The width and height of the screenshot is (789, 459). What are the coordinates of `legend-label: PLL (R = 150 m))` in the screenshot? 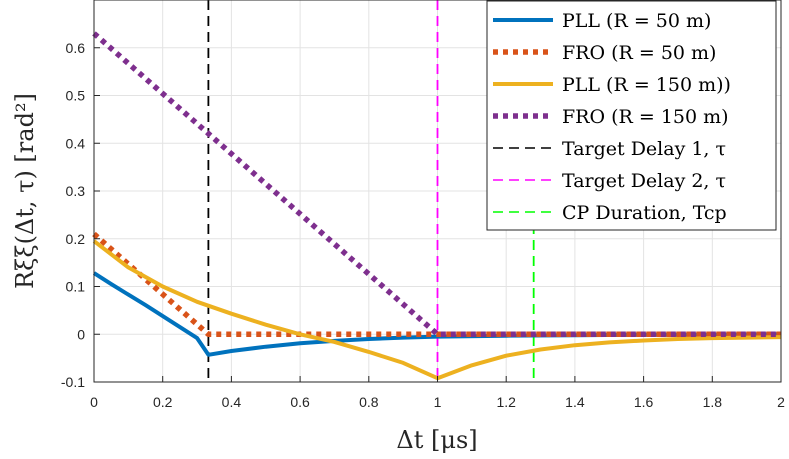 It's located at (646, 85).